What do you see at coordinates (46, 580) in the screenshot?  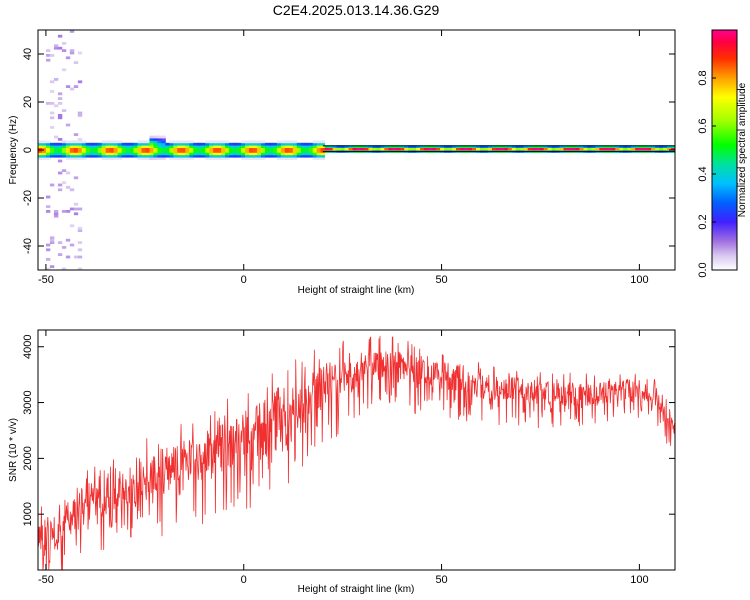 I see `x-tick-label: -50` at bounding box center [46, 580].